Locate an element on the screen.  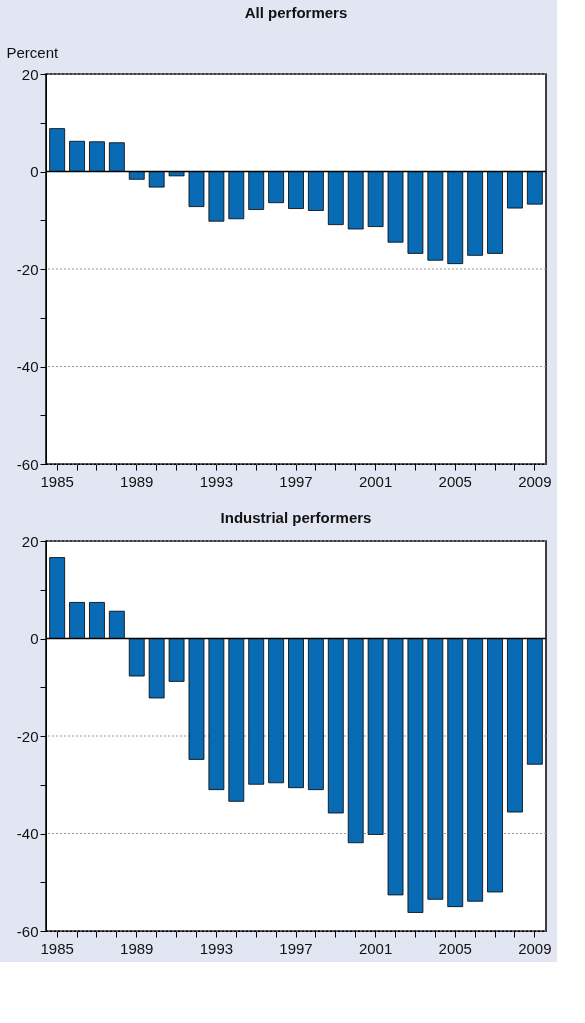
chart-title: All performers is located at coordinates (296, 12).